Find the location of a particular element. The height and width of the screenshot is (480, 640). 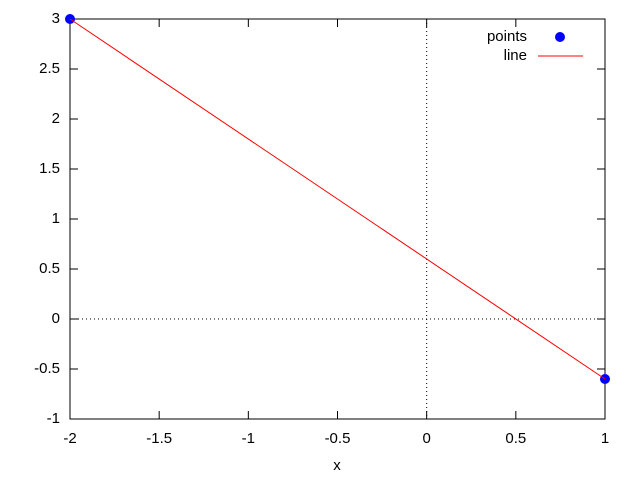

y-tick-label: -0.5 is located at coordinates (47, 368).